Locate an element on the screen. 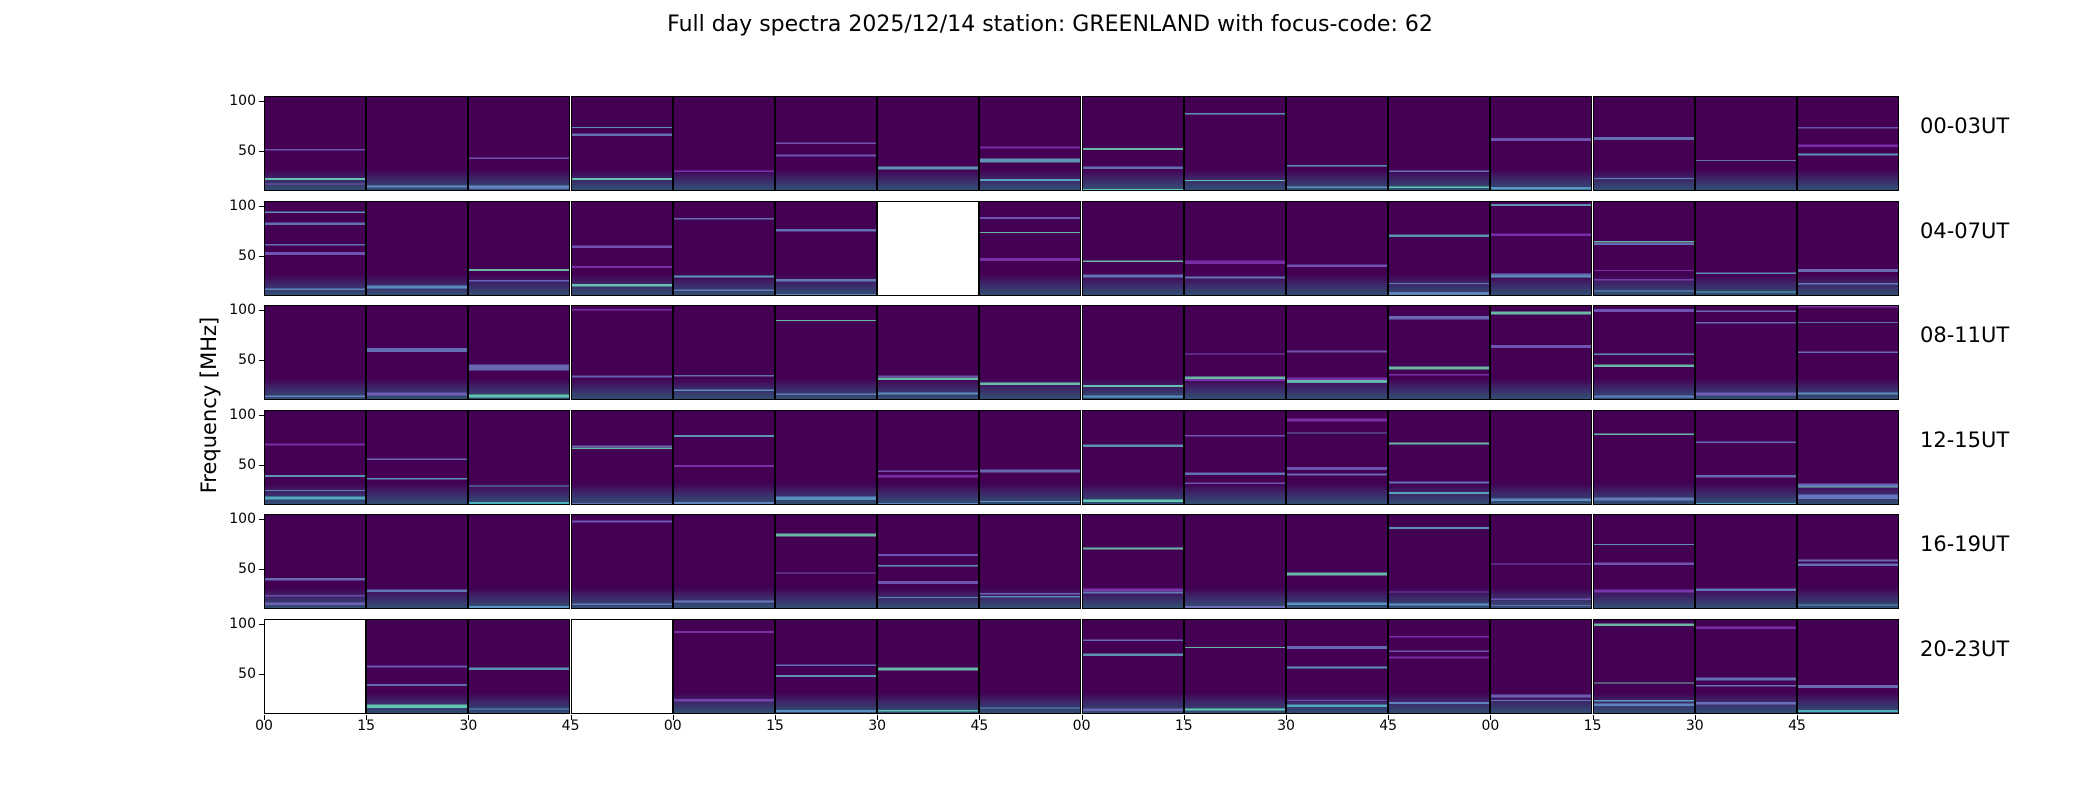 The width and height of the screenshot is (2100, 800). row-time-label: 00-03UT is located at coordinates (1965, 126).